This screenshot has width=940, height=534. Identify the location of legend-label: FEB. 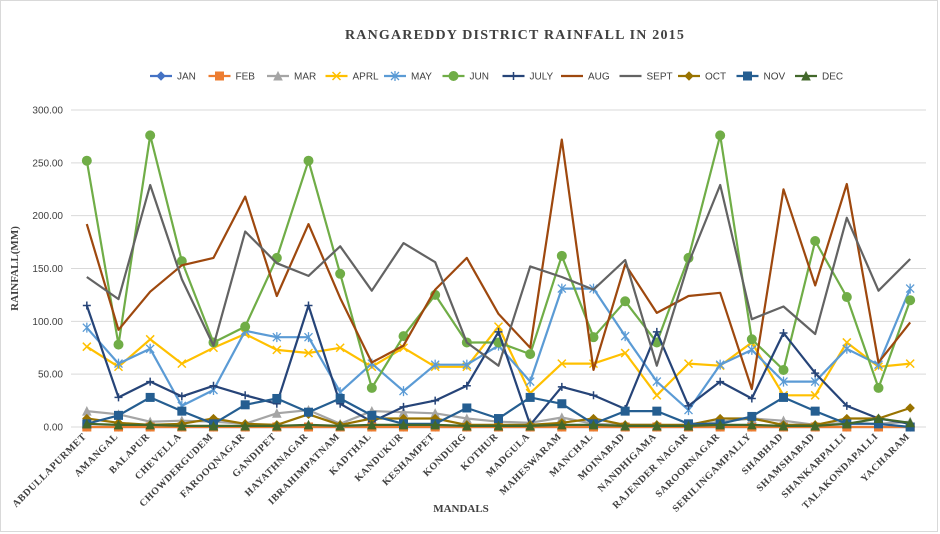
(246, 77).